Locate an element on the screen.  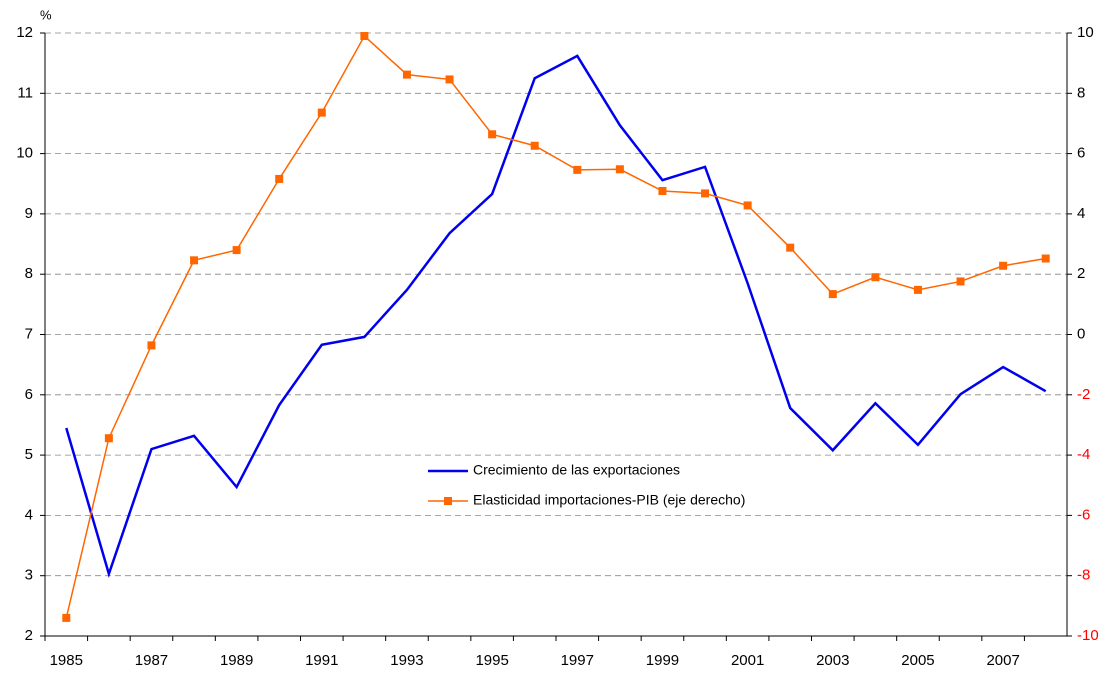
x-tick-label: 1993 is located at coordinates (406, 660).